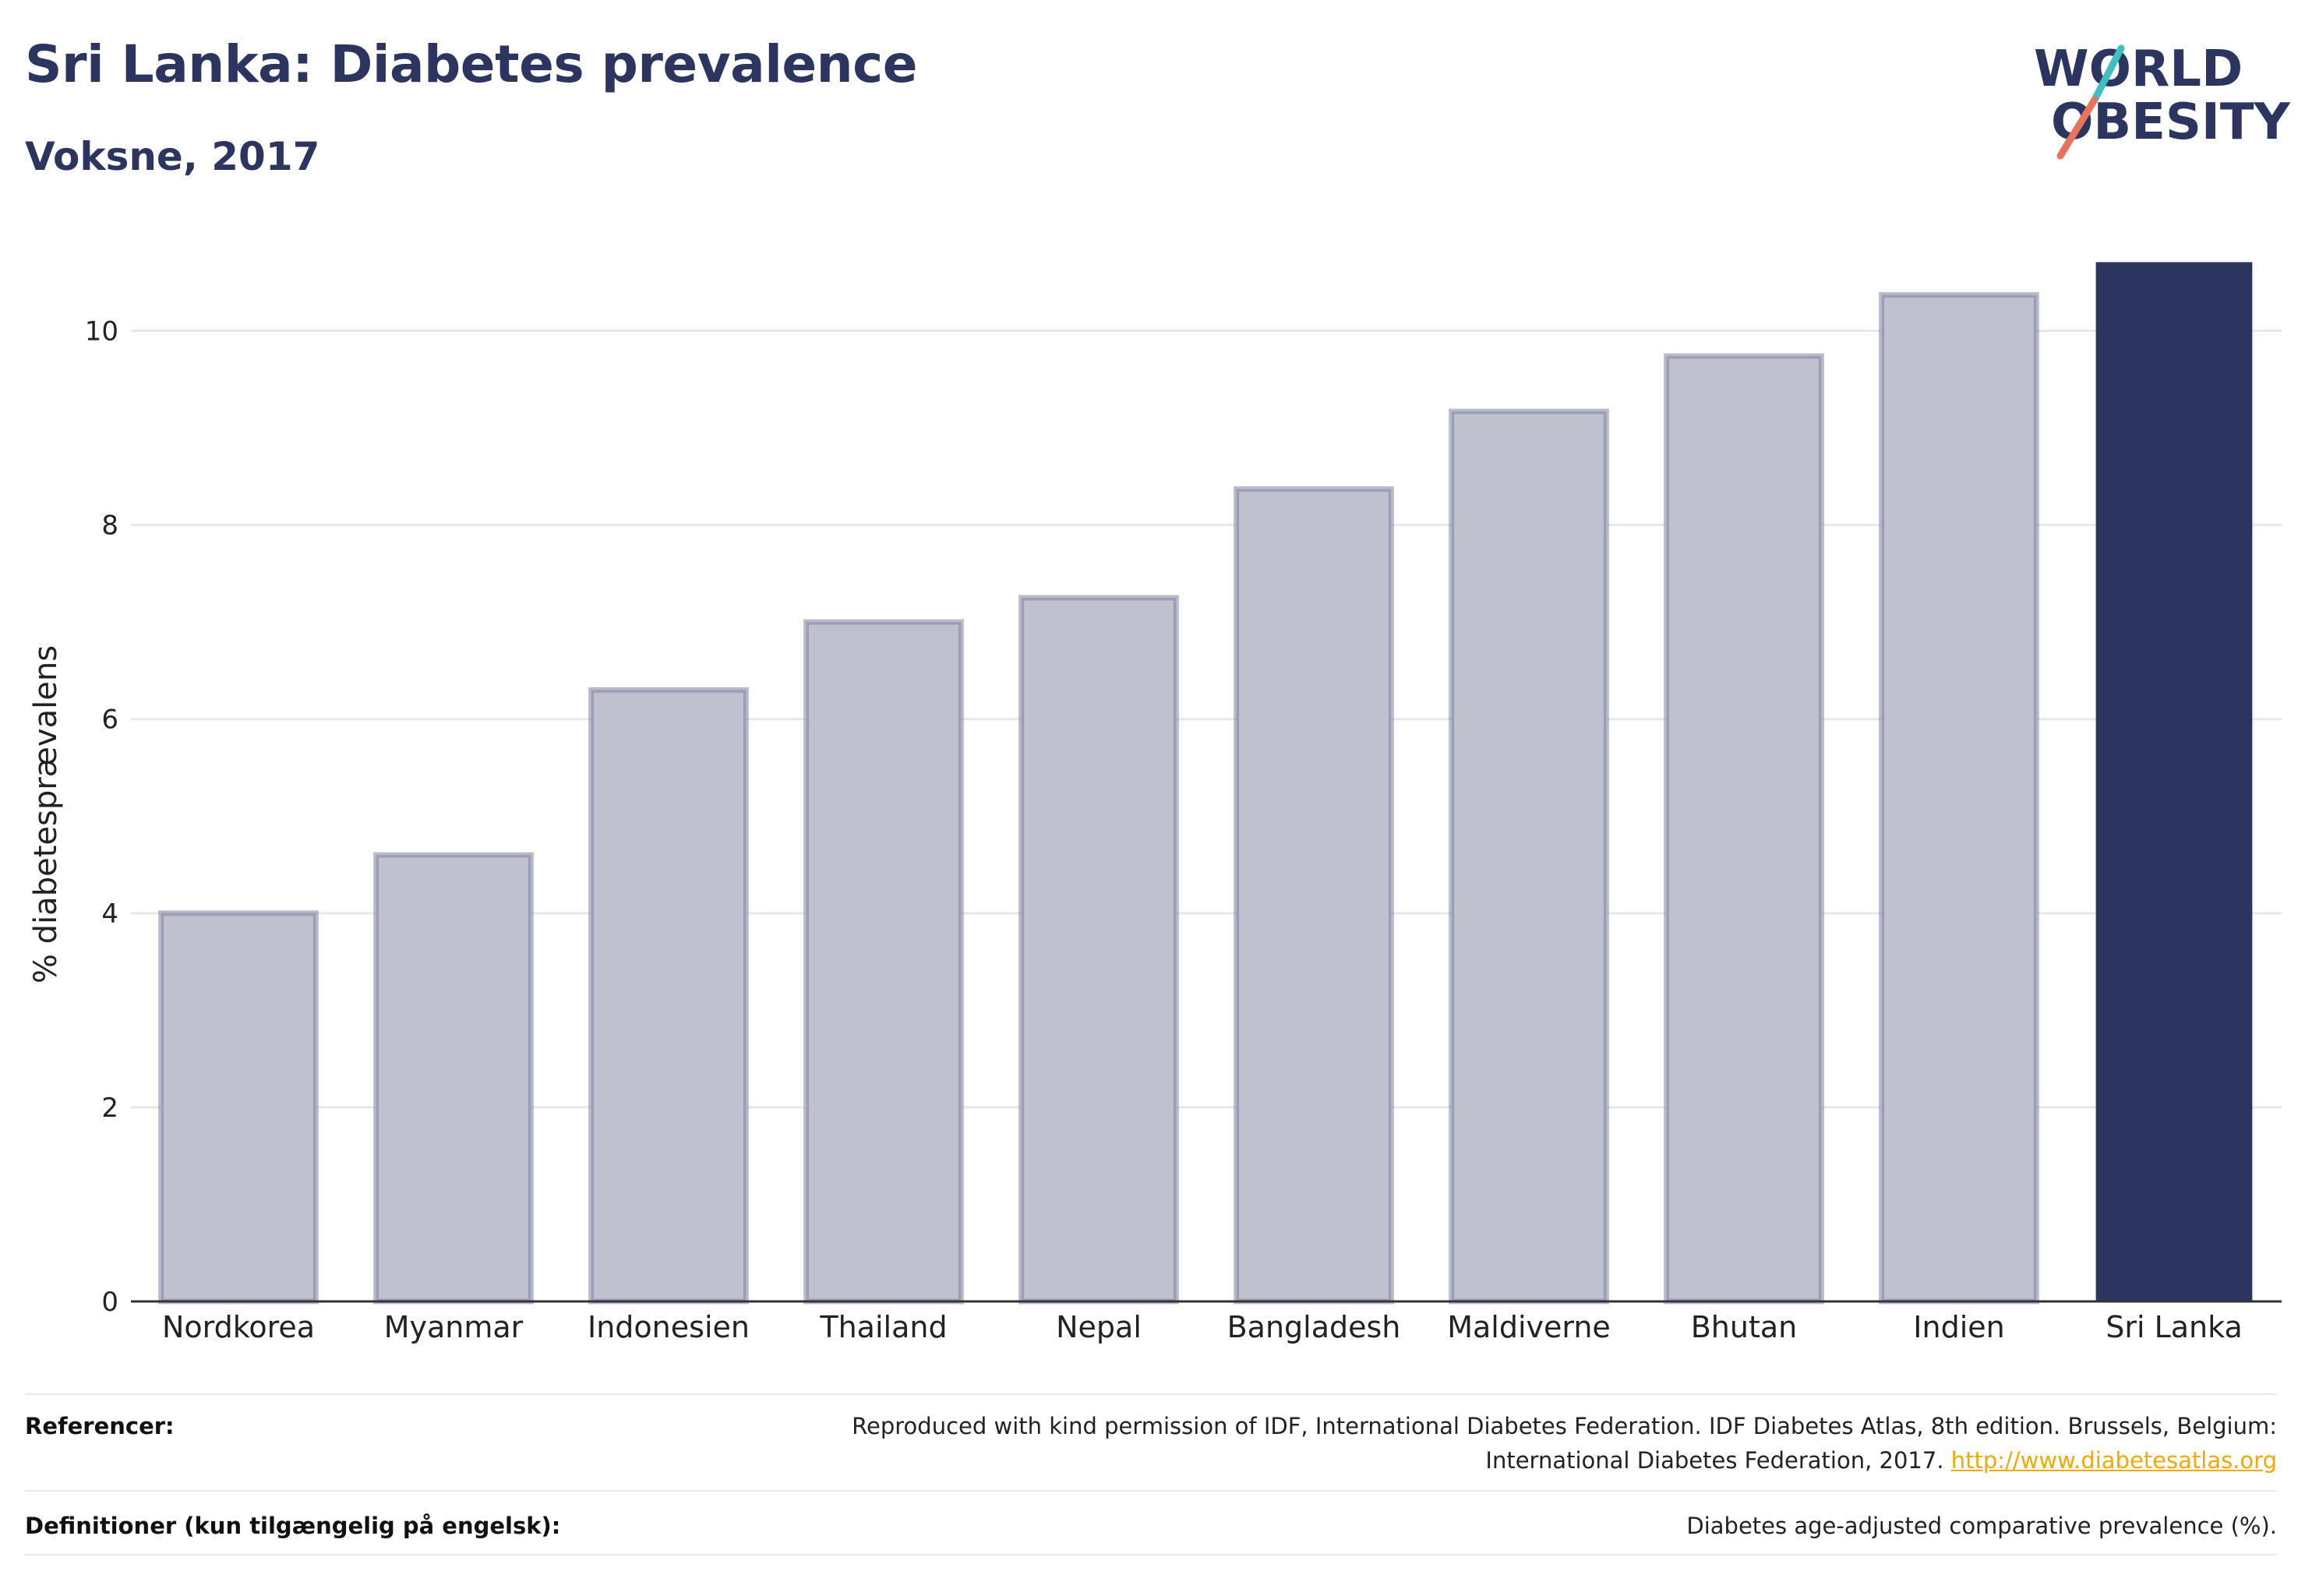 The image size is (2305, 1596). What do you see at coordinates (172, 156) in the screenshot?
I see `chart-subtitle: Voksne, 2017` at bounding box center [172, 156].